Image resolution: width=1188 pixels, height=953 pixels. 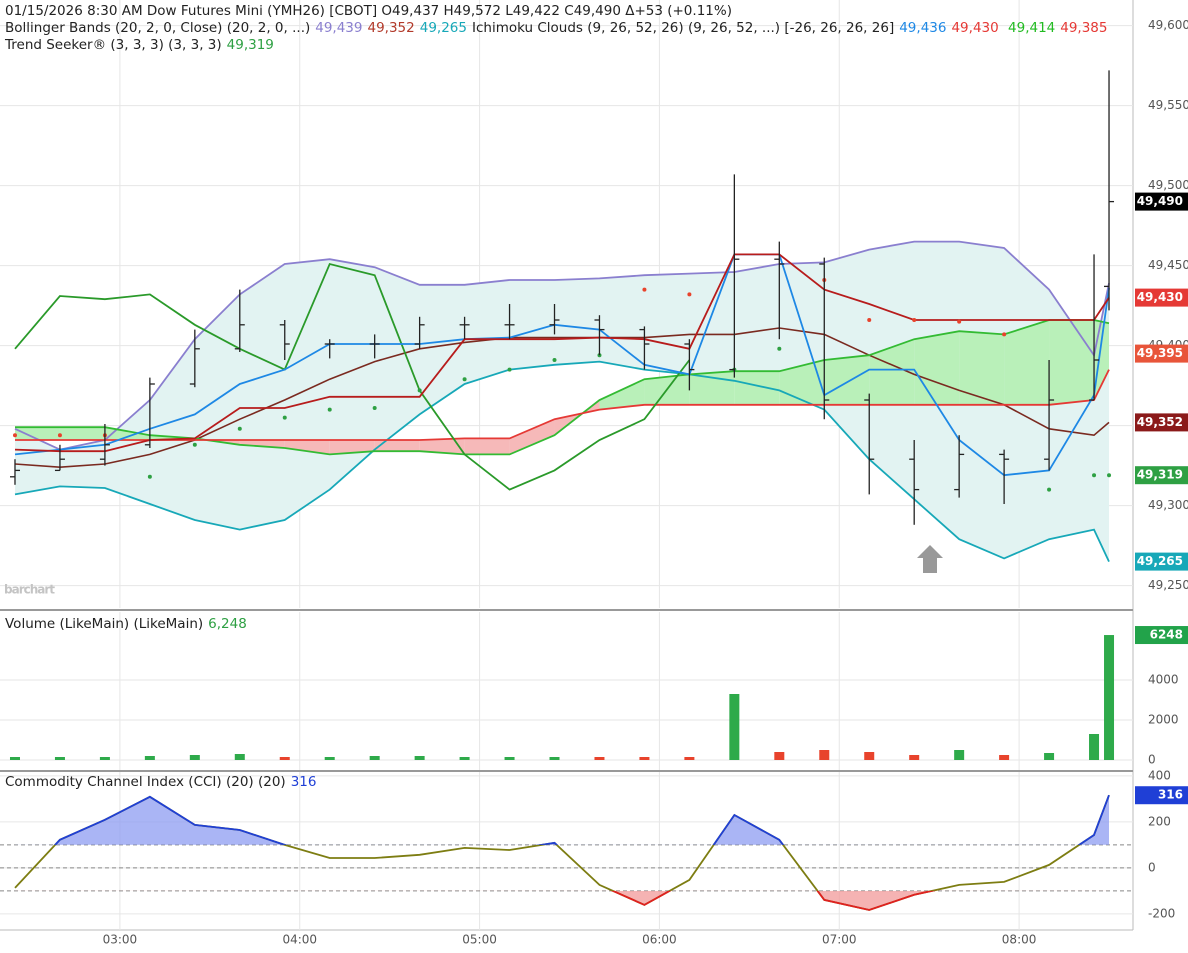 I want to click on value-tag-label: 49,319, so click(x=1160, y=475).